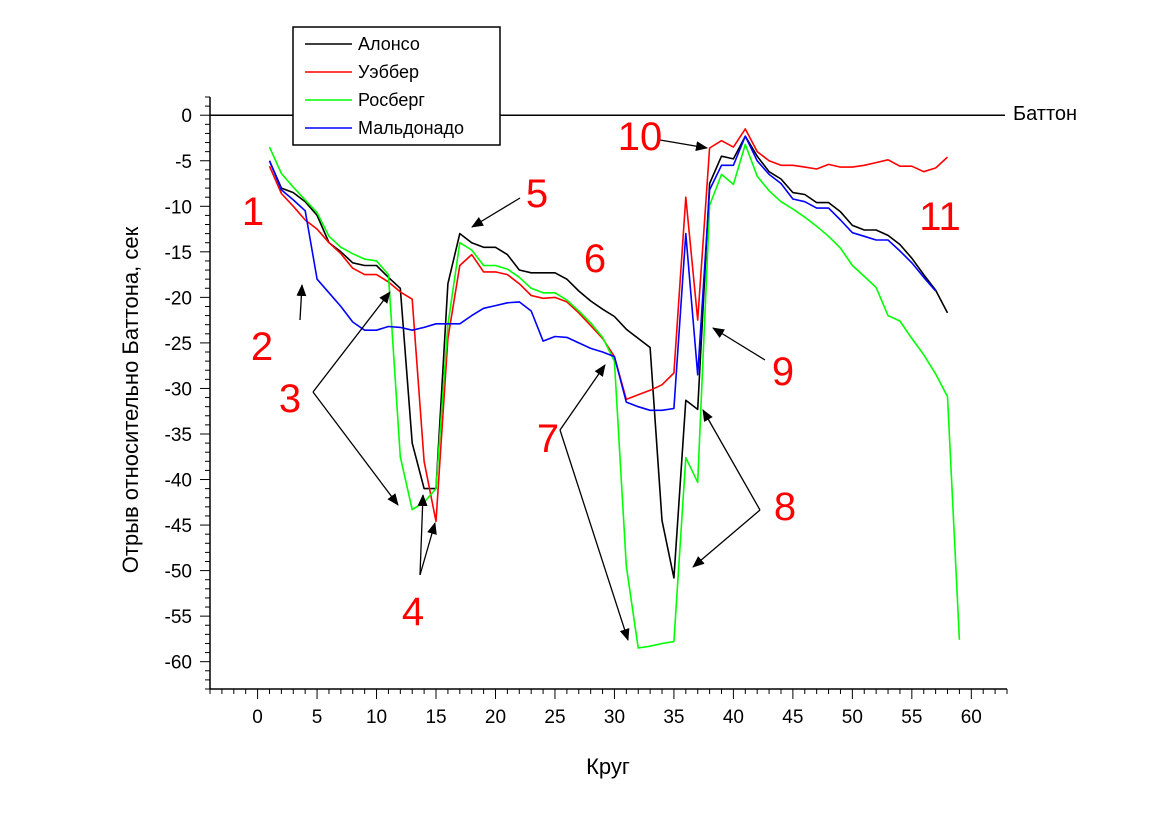 The image size is (1169, 826). Describe the element at coordinates (290, 399) in the screenshot. I see `annotation-label-3: 3` at that location.